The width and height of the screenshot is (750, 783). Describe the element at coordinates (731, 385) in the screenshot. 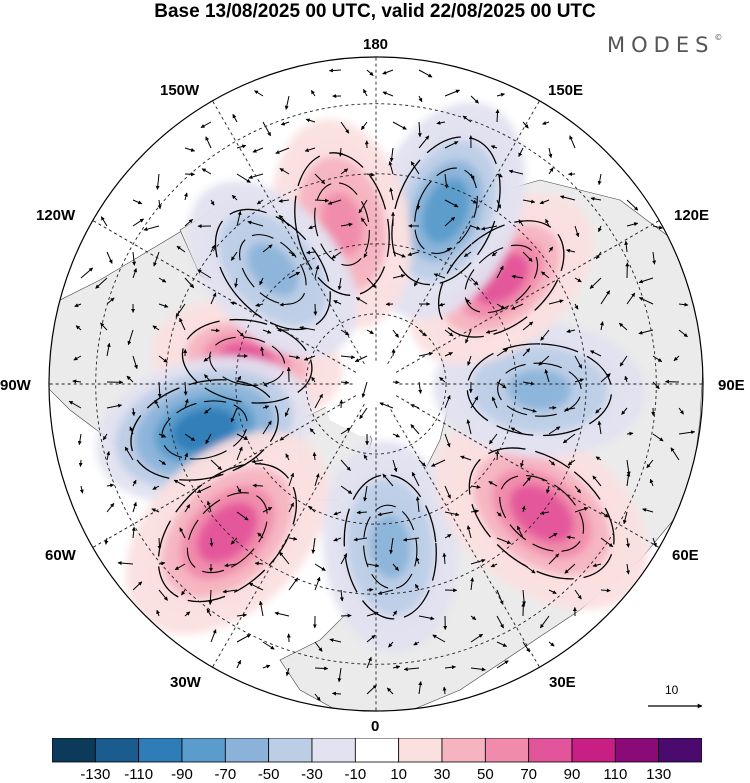

I see `longitude-label-90e: 90E` at that location.